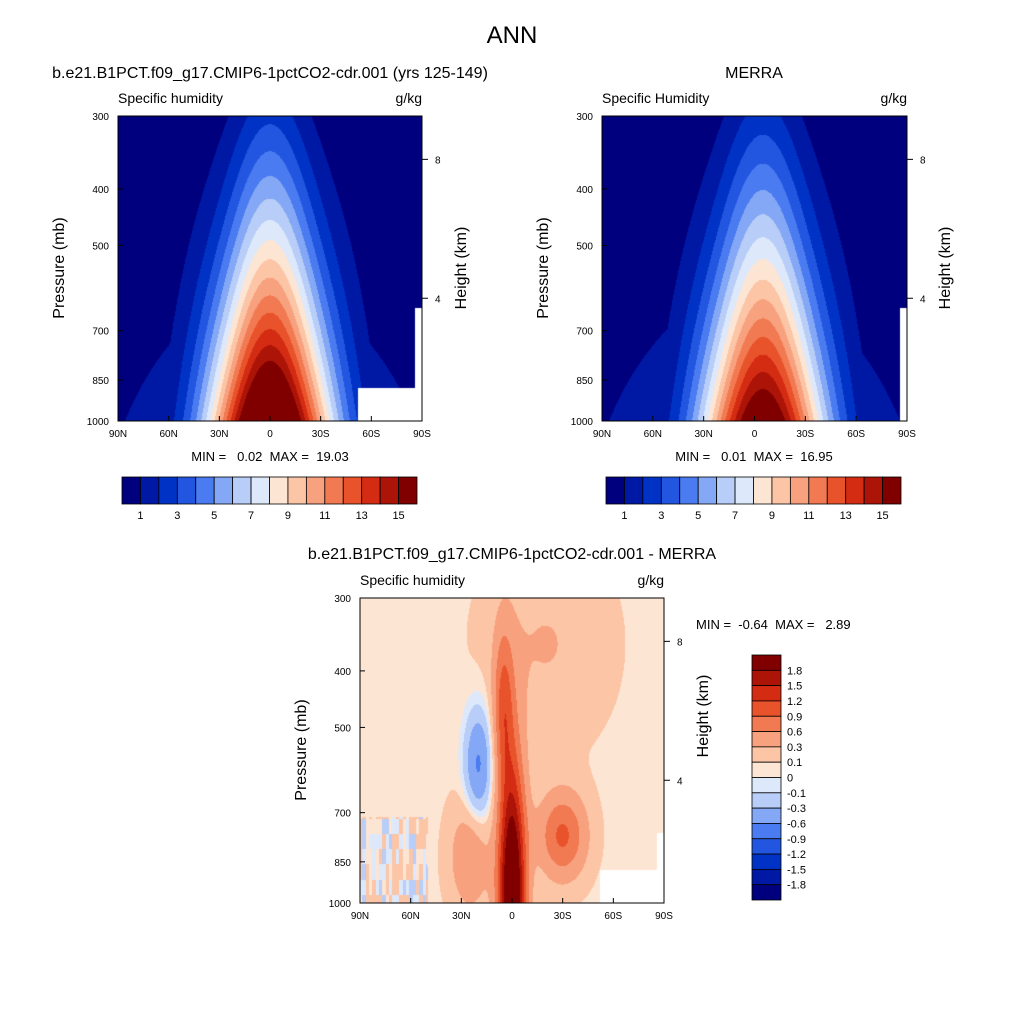 The width and height of the screenshot is (1024, 1024). I want to click on y-tick-label: 500, so click(342, 728).